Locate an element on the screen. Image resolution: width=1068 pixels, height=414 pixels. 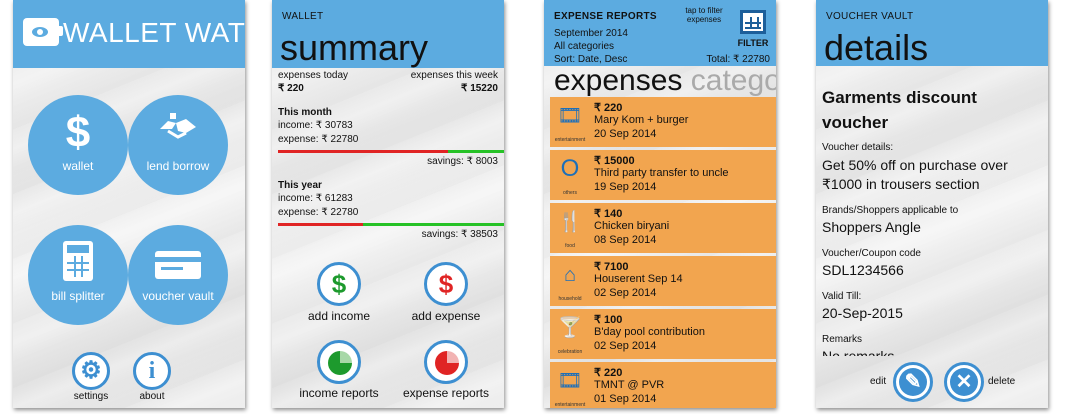
edit-button: ✎ is located at coordinates (913, 382).